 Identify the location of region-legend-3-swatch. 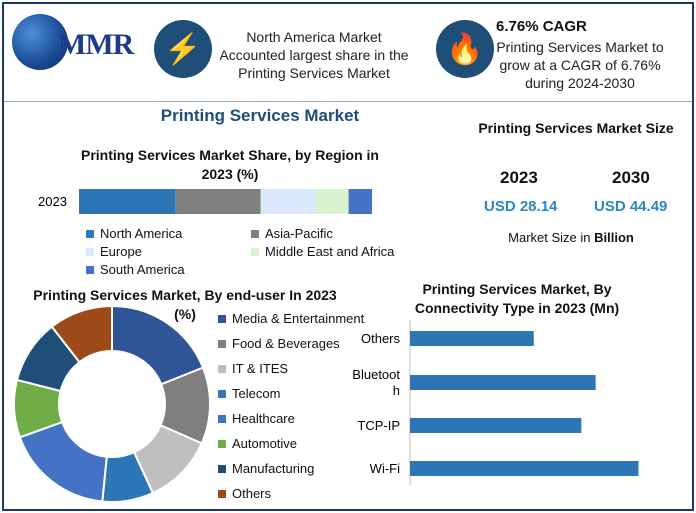
(255, 251).